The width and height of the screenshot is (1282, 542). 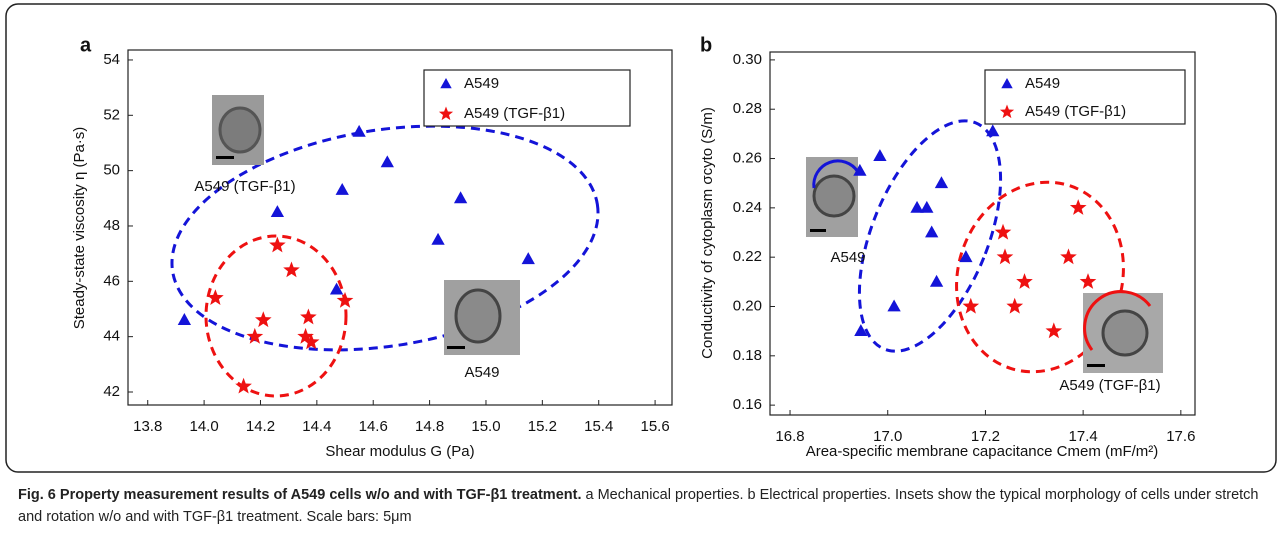 What do you see at coordinates (147, 426) in the screenshot?
I see `x-tick-label: 13.8` at bounding box center [147, 426].